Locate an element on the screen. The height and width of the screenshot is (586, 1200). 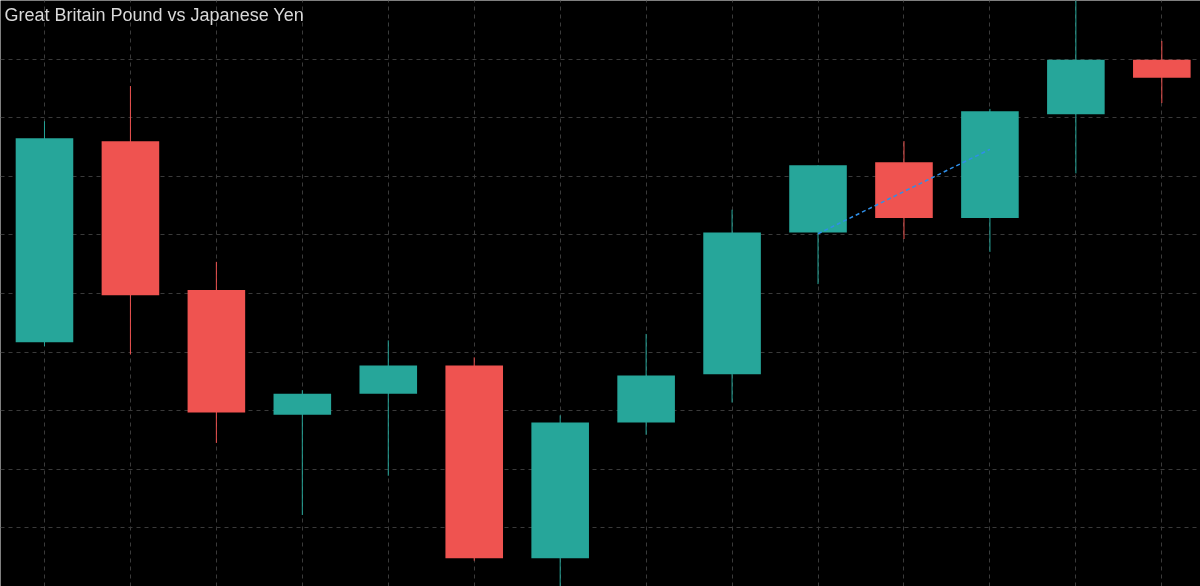
chart-title: Great Britain Pound vs Japanese Yen is located at coordinates (154, 14).